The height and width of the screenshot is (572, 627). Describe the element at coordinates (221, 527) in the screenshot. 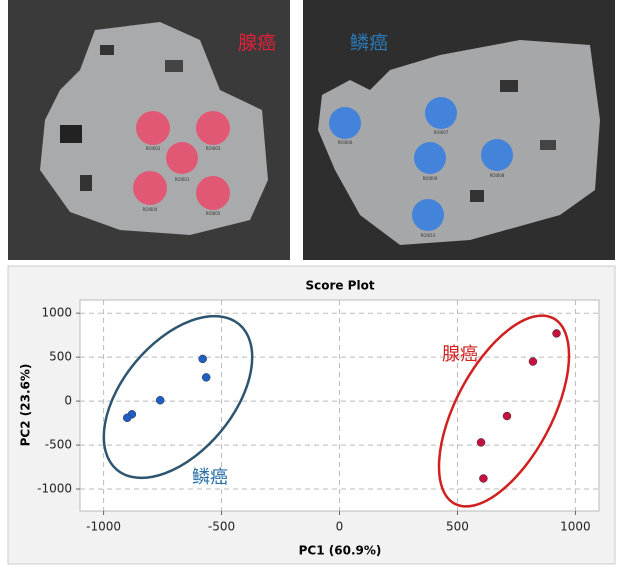

I see `x-tick-label: -500` at that location.